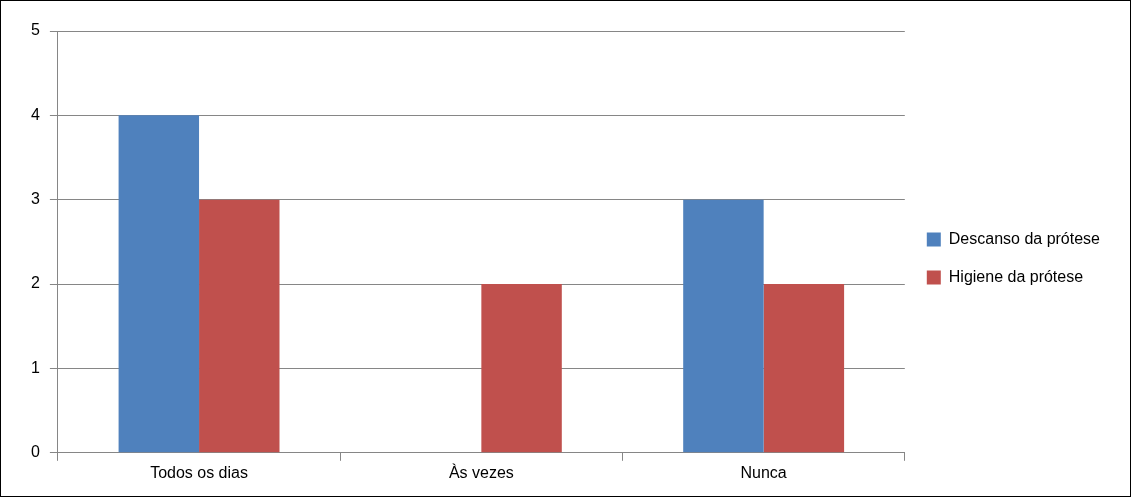  I want to click on y-tick-label: 1, so click(35, 367).